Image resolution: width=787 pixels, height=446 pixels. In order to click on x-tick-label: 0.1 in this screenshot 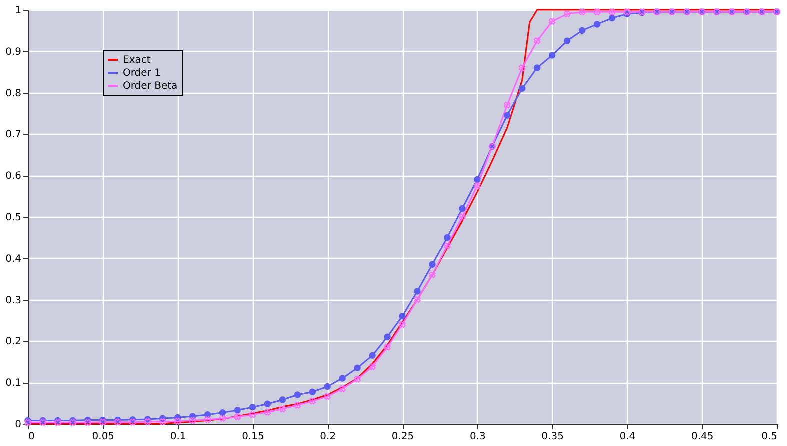, I will do `click(178, 437)`.